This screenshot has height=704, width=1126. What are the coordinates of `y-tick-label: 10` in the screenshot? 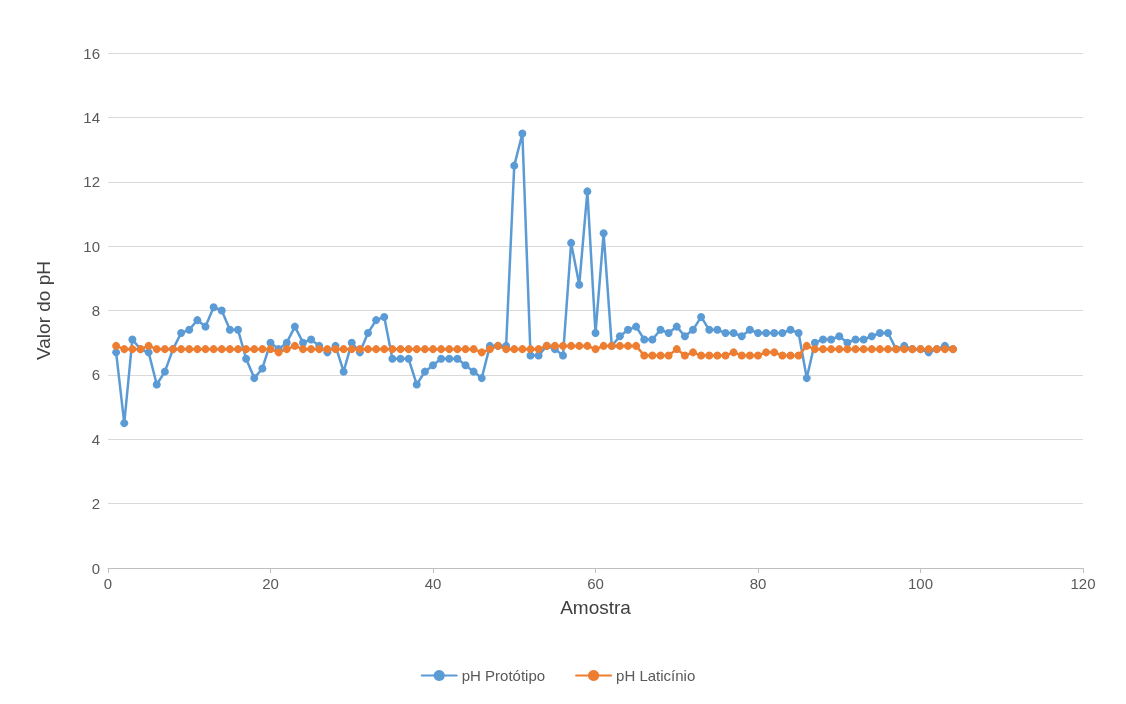 It's located at (91, 246).